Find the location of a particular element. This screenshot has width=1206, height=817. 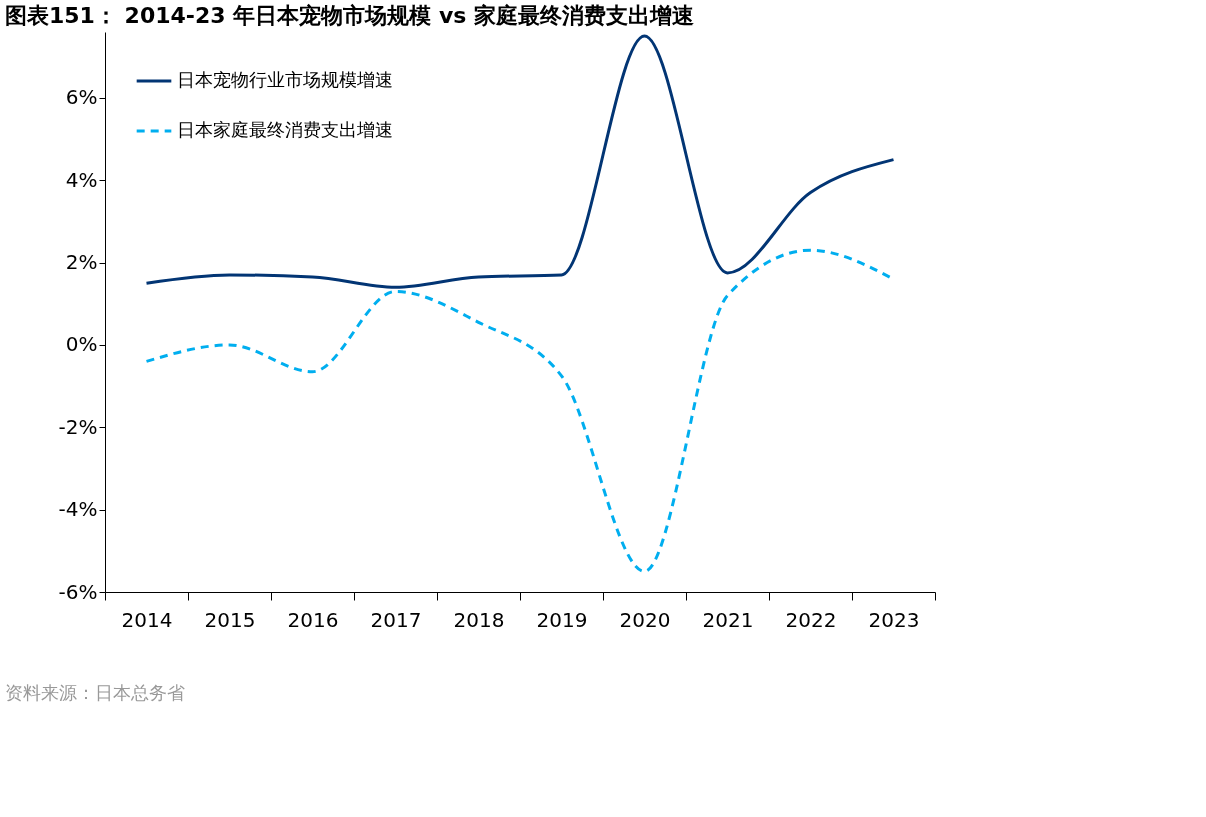

y-tick-label: 6% is located at coordinates (81, 97).